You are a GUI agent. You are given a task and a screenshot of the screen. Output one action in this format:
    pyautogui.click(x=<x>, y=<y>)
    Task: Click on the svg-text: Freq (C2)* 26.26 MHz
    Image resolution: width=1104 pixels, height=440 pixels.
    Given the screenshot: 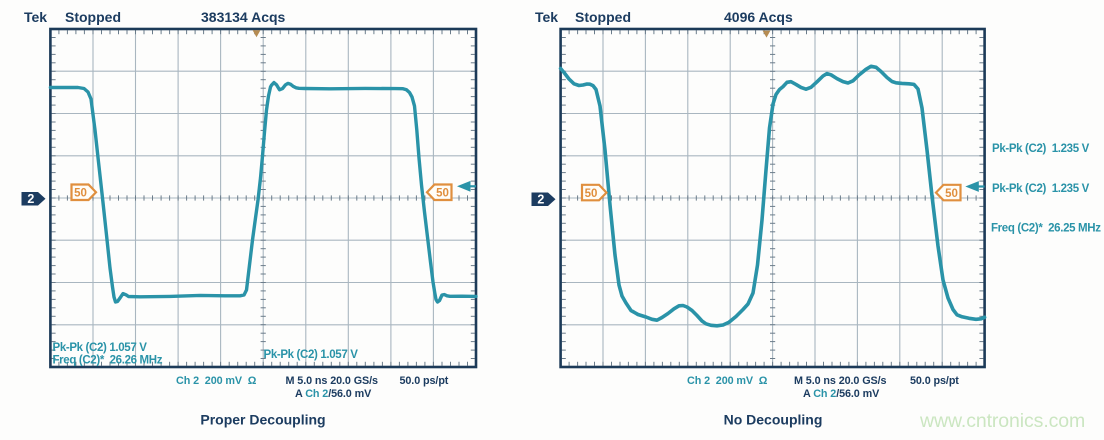 What is the action you would take?
    pyautogui.click(x=108, y=361)
    